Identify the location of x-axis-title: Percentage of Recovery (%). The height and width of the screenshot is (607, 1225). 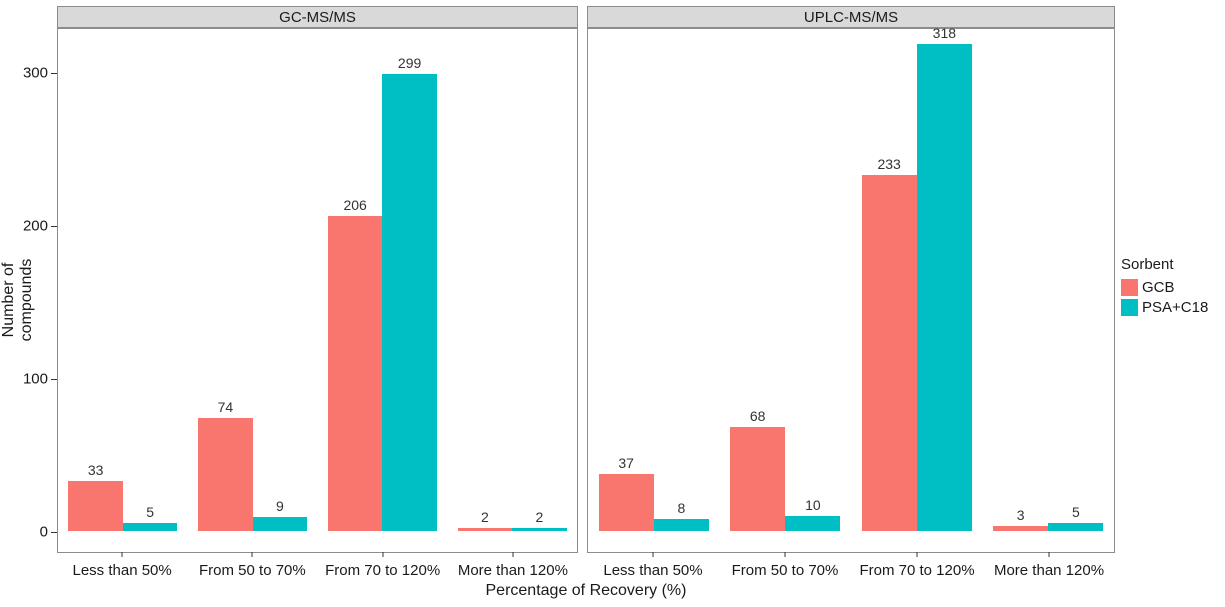
(586, 590).